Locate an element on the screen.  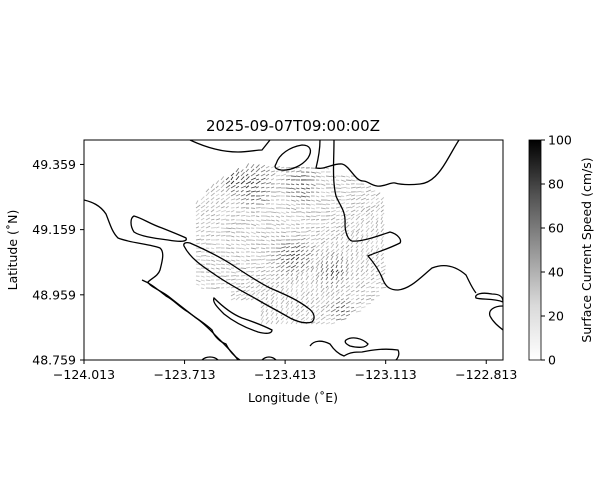
y-tick-label: 48.759 is located at coordinates (54, 360).